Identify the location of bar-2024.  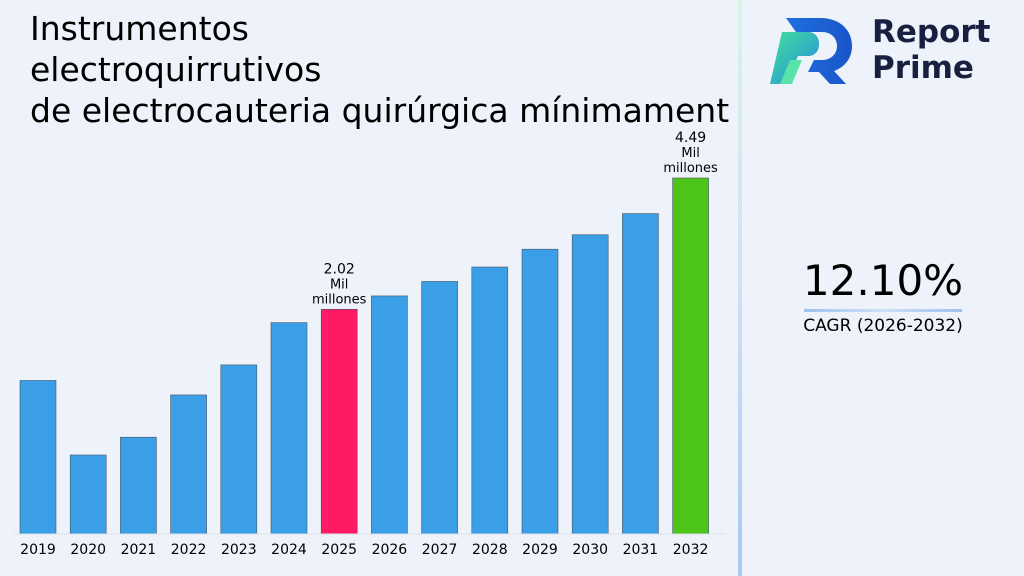
(289, 428).